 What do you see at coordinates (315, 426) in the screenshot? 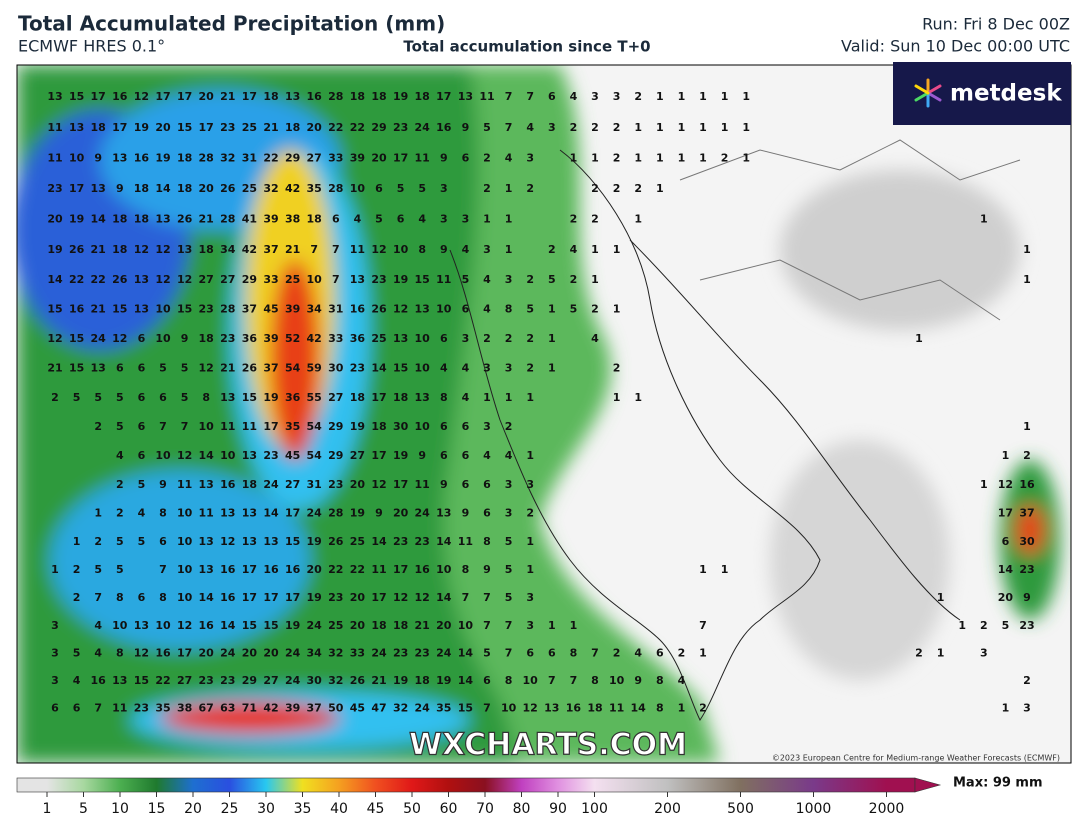
I see `precip-label: 54` at bounding box center [315, 426].